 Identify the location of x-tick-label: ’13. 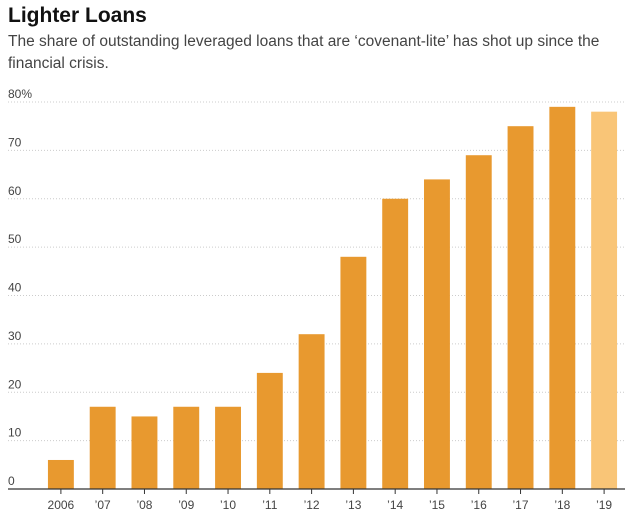
(353, 505).